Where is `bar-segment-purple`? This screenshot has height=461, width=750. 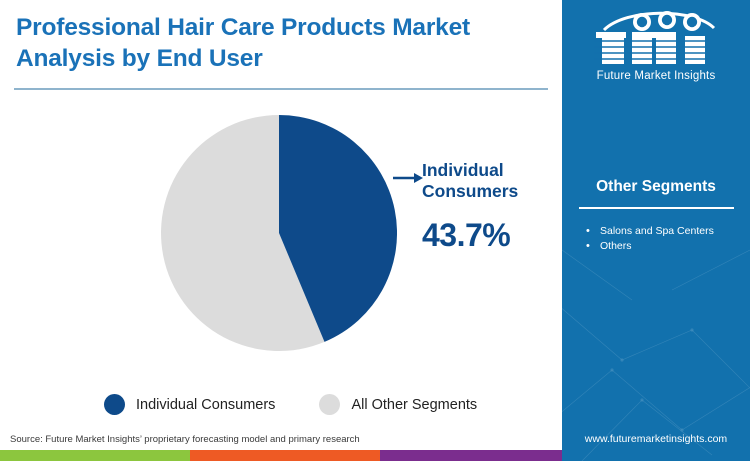
bar-segment-purple is located at coordinates (471, 455).